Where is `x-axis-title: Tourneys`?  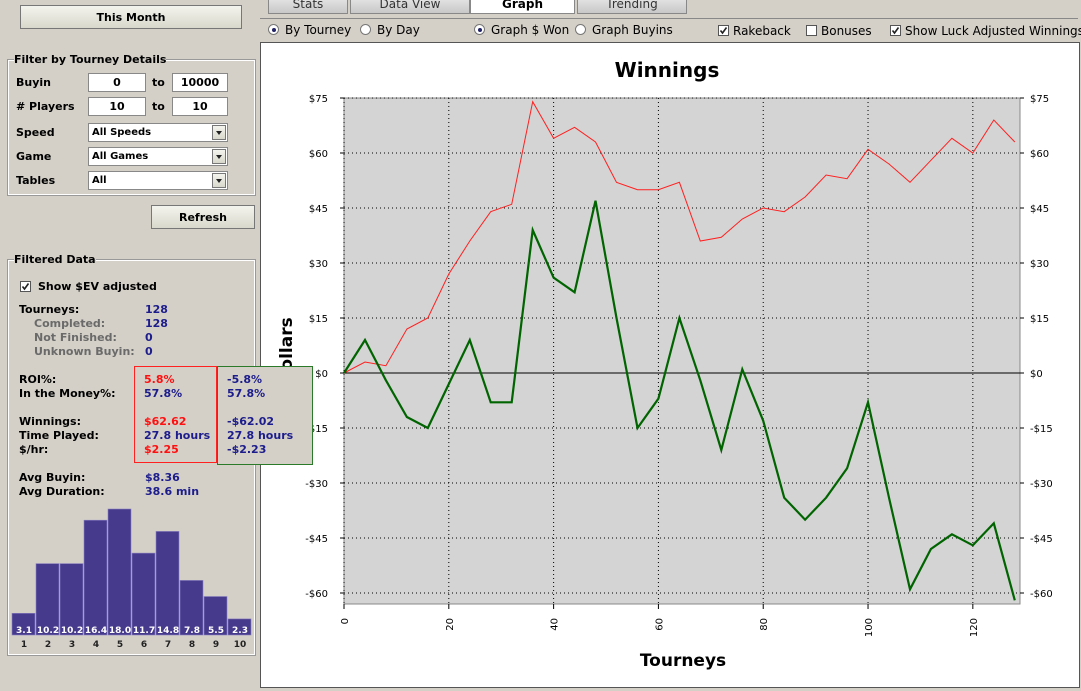
x-axis-title: Tourneys is located at coordinates (683, 661).